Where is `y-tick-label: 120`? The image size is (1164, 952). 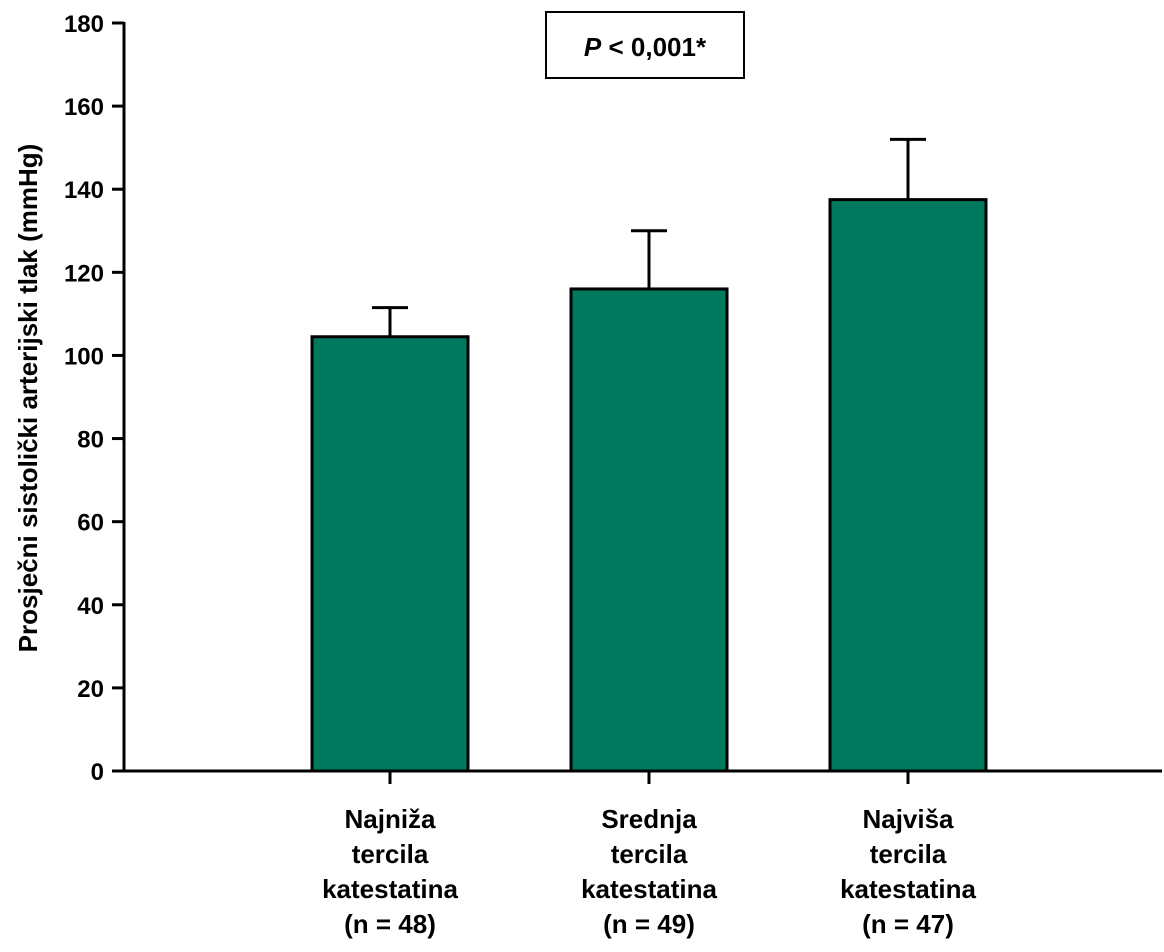
y-tick-label: 120 is located at coordinates (84, 273).